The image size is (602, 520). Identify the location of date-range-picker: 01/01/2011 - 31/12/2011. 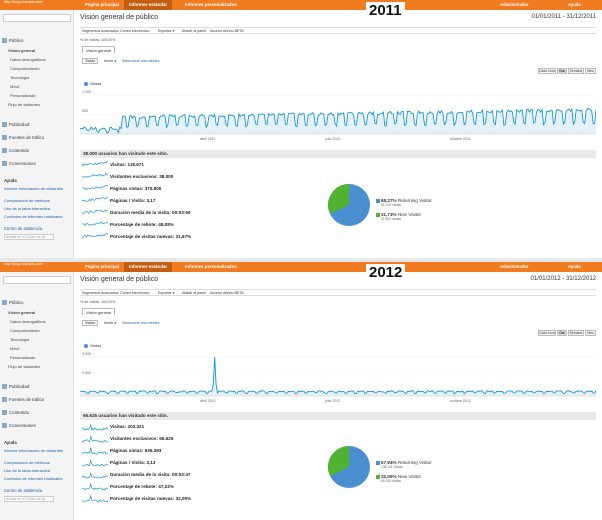
(564, 17).